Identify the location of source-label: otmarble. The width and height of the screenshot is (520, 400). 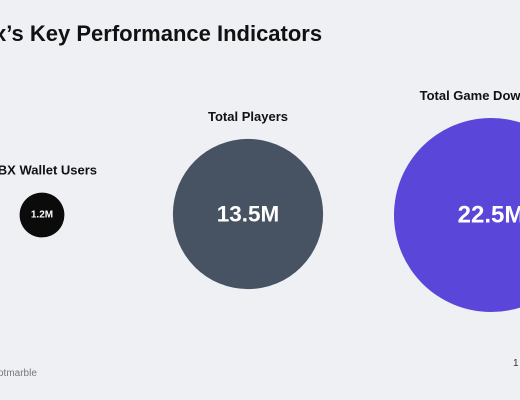
(18, 373).